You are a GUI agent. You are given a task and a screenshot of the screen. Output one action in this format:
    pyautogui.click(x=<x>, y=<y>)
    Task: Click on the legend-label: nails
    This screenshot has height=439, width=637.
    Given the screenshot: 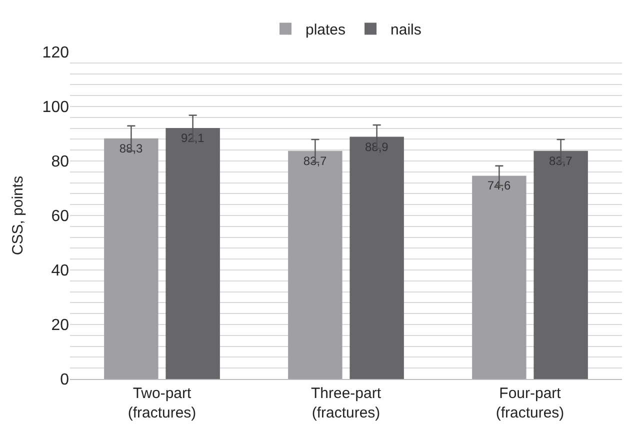 What is the action you would take?
    pyautogui.click(x=406, y=30)
    